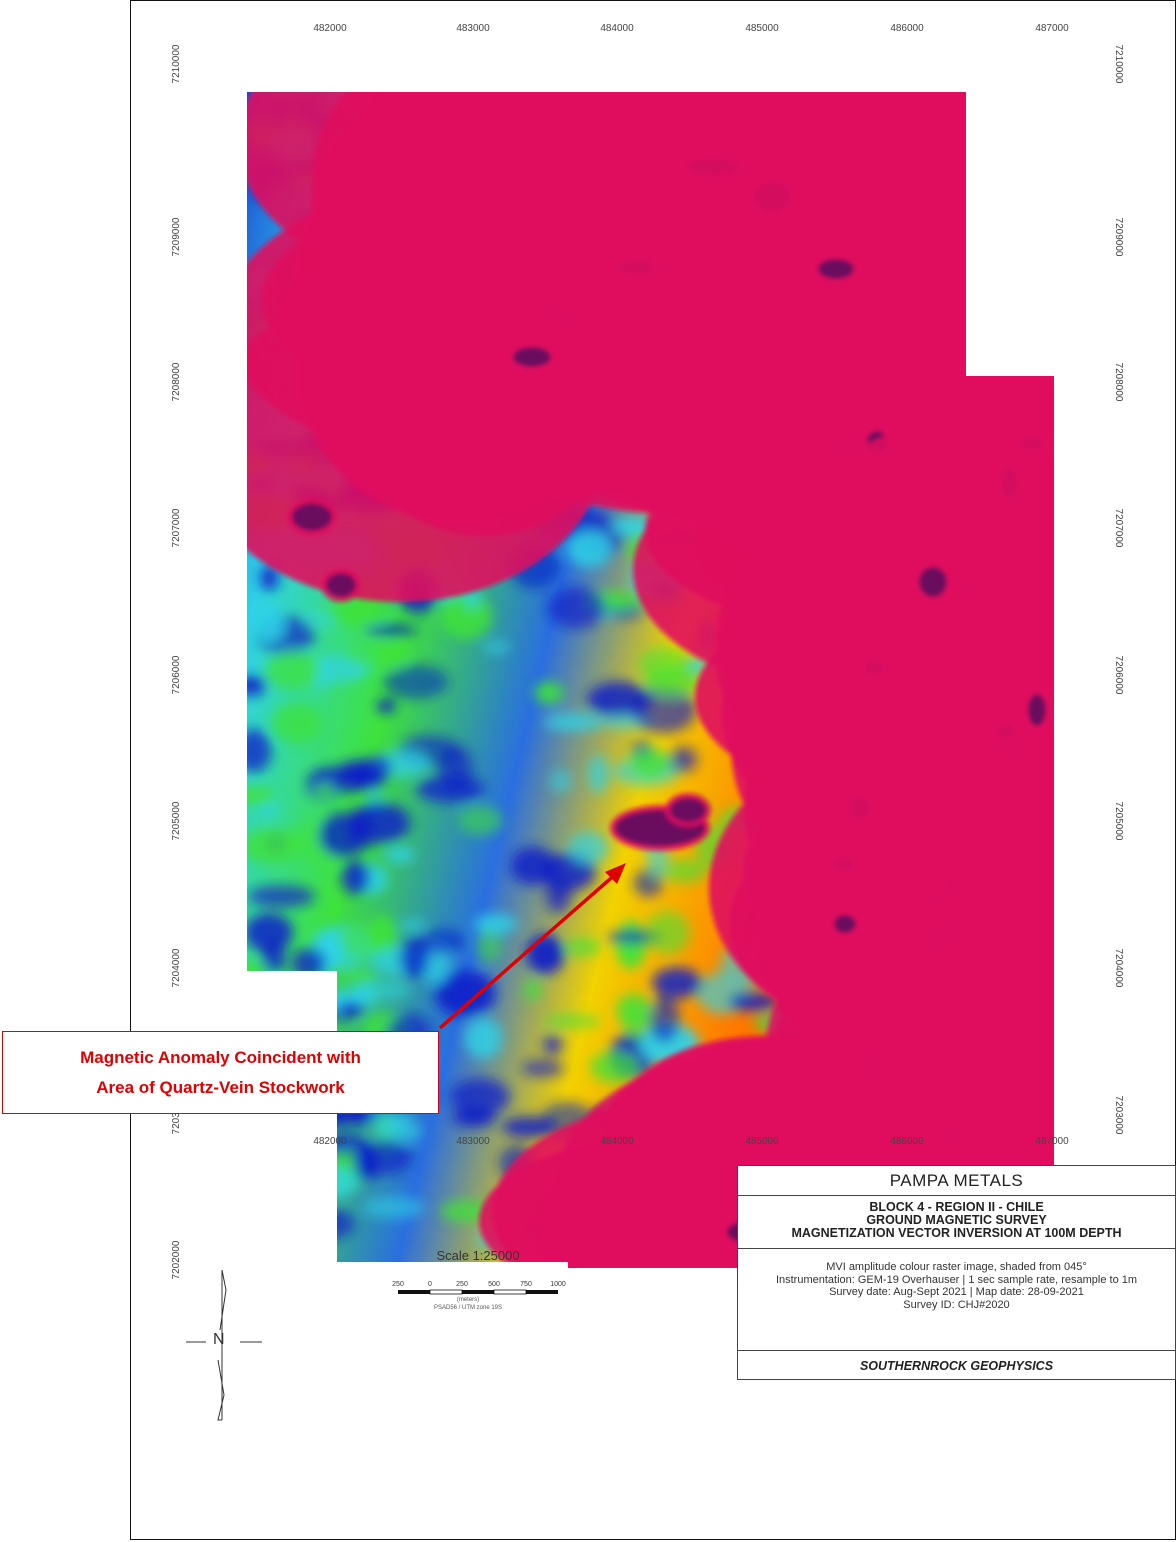 This screenshot has width=1176, height=1542. I want to click on scale-datum: PSAD56 / UTM zone 19S, so click(468, 1308).